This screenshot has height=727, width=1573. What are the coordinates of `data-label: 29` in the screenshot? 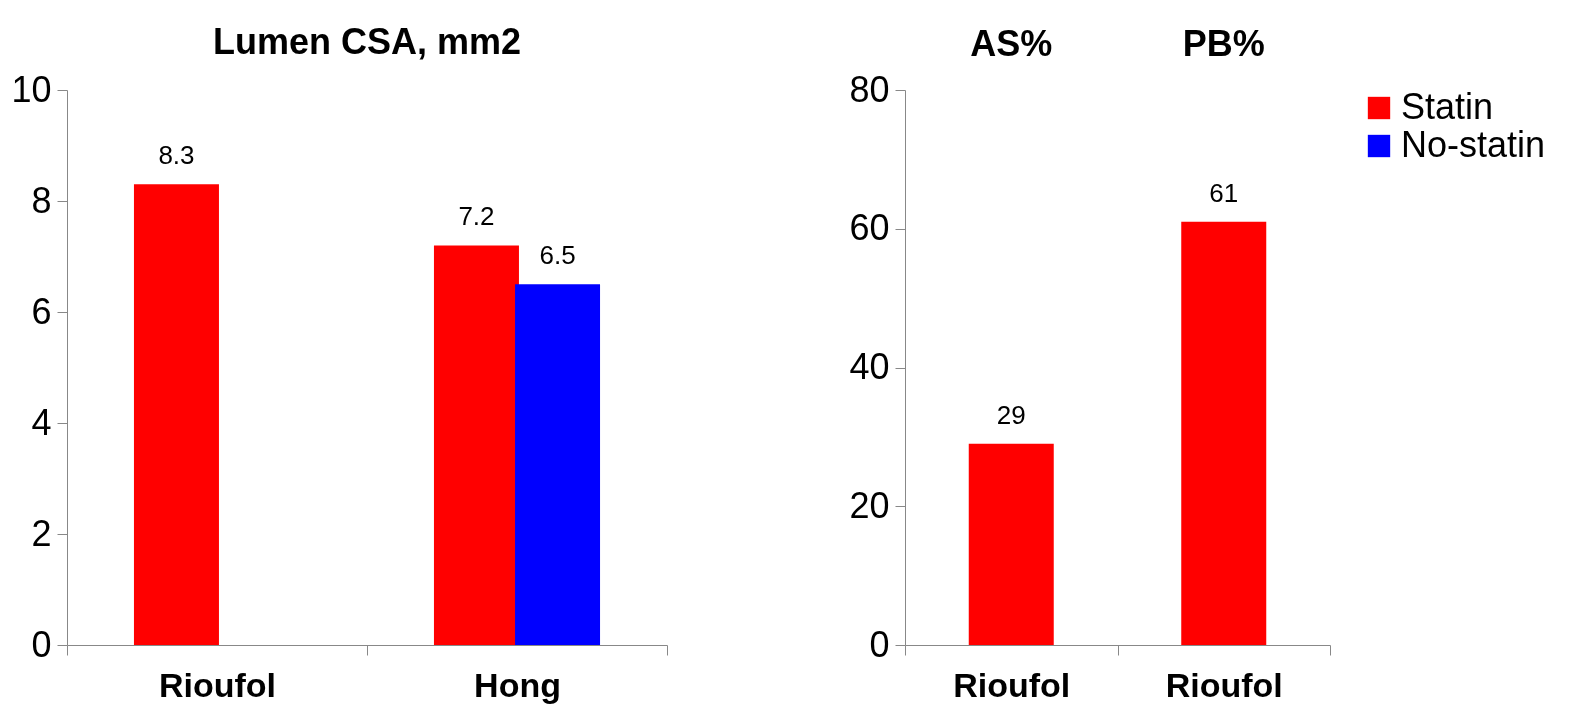 It's located at (1011, 414).